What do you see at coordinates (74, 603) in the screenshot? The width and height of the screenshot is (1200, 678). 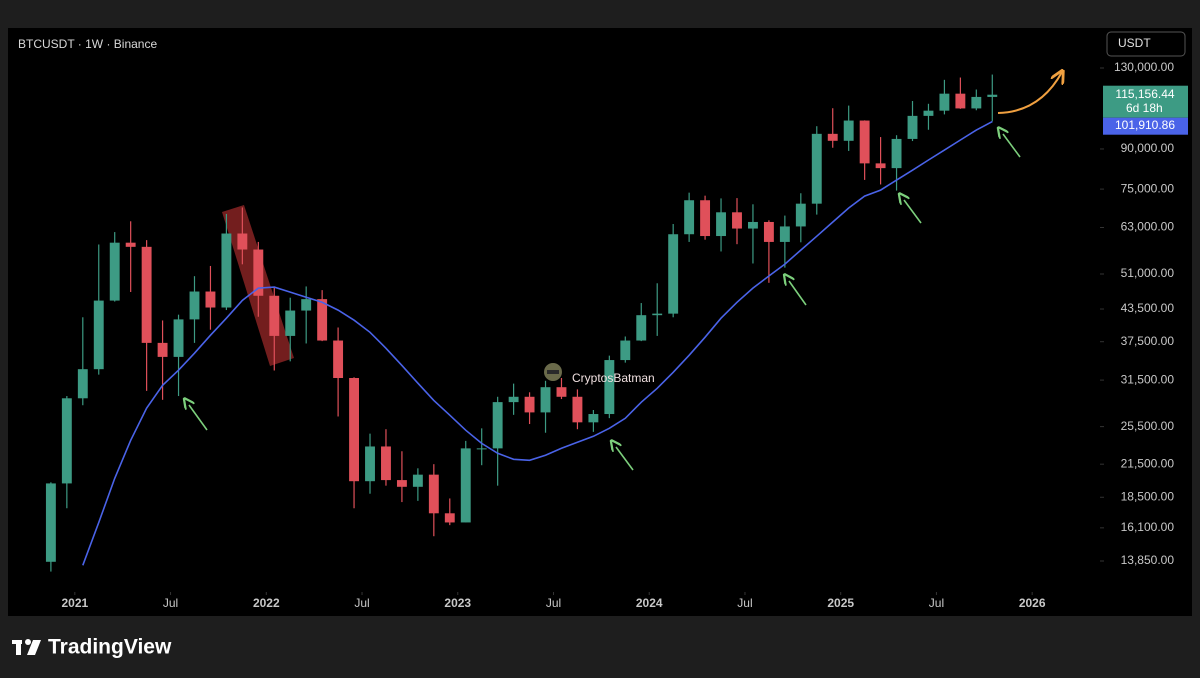 I see `x-tick-label: 2021` at bounding box center [74, 603].